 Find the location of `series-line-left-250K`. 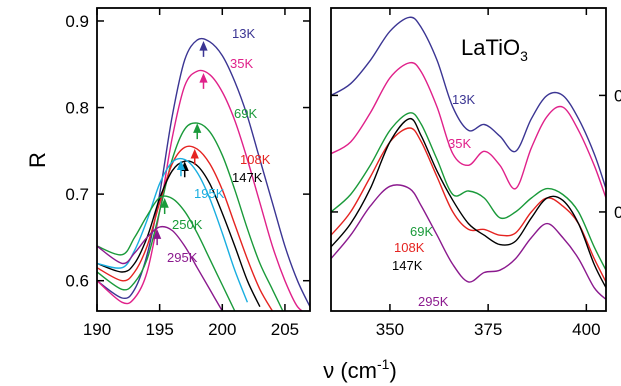

series-line-left-250K is located at coordinates (166, 253).